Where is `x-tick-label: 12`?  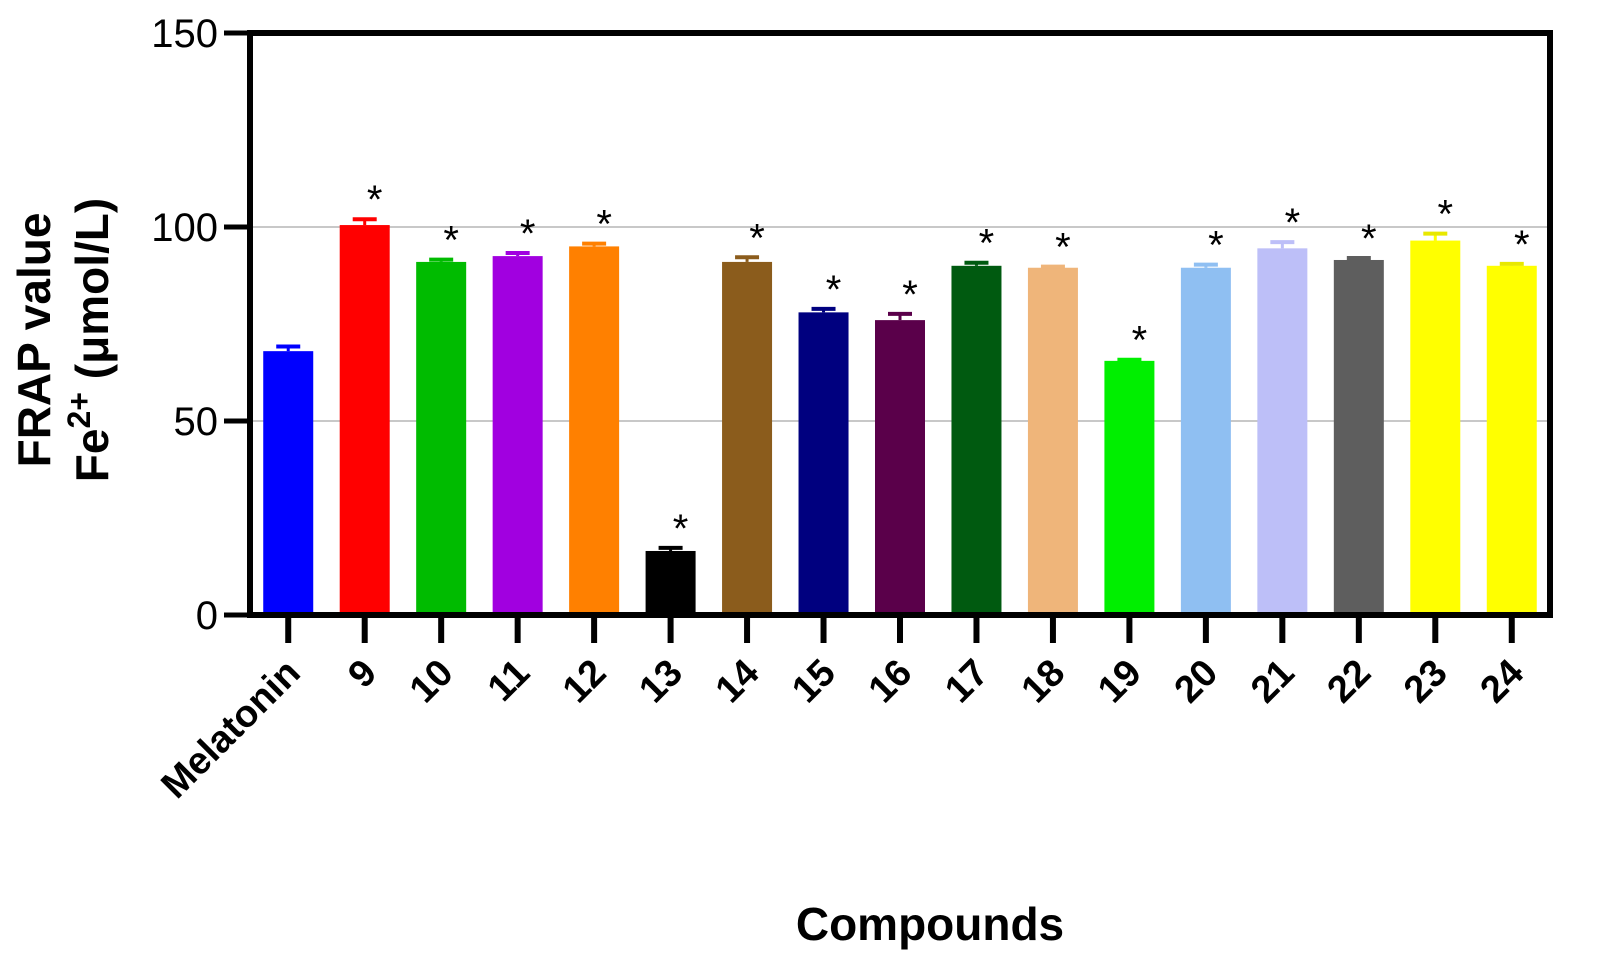 x-tick-label: 12 is located at coordinates (585, 682).